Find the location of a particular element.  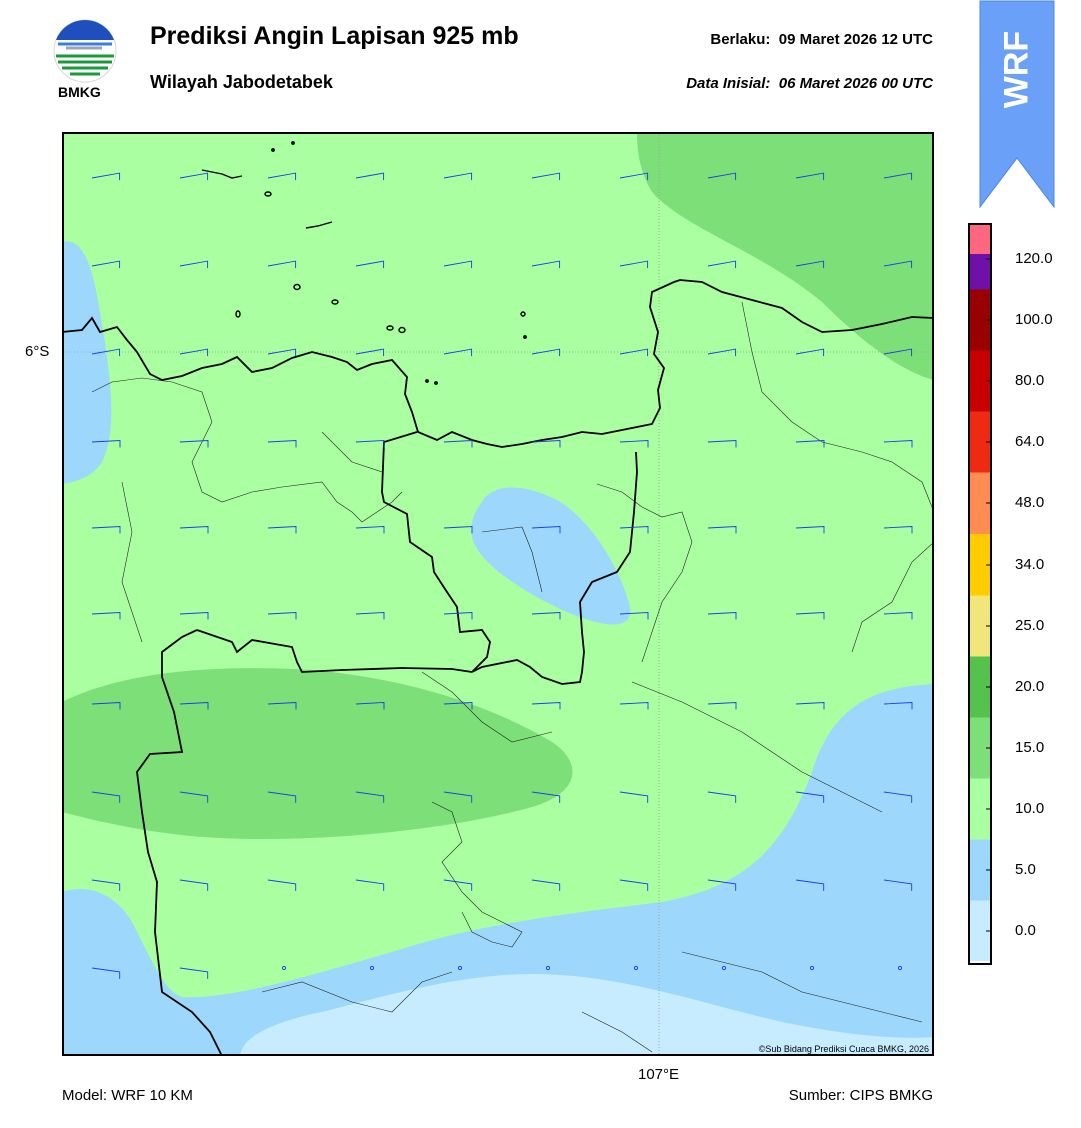

init-time: Data Inisial: 06 Maret 2026 00 UTC is located at coordinates (809, 83).